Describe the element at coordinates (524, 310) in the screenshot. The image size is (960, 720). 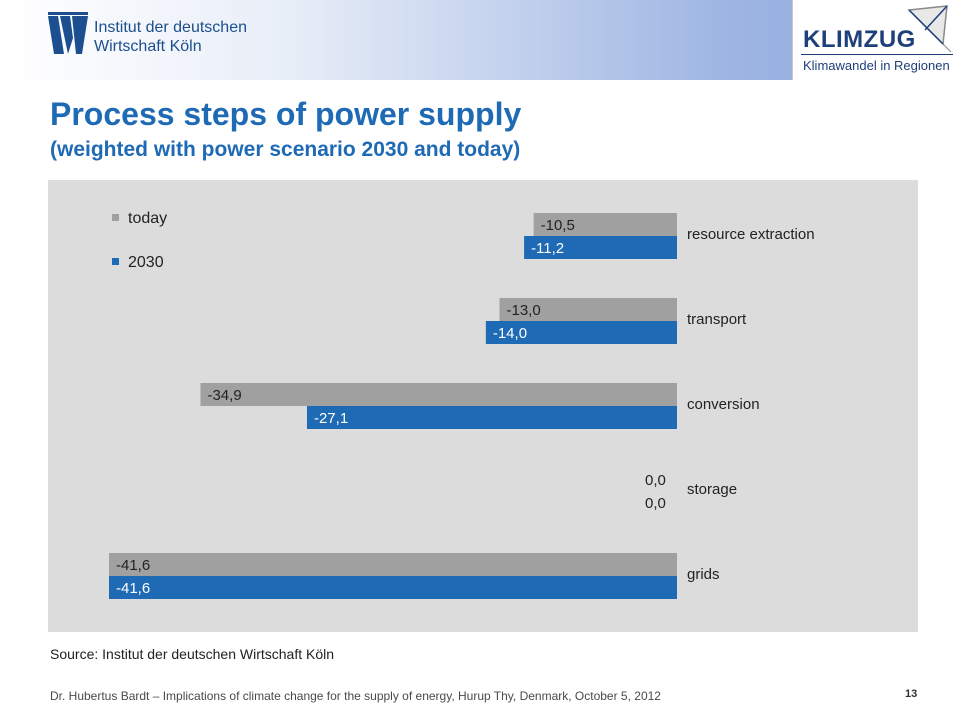
I see `data-label-today-1: -13,0` at that location.